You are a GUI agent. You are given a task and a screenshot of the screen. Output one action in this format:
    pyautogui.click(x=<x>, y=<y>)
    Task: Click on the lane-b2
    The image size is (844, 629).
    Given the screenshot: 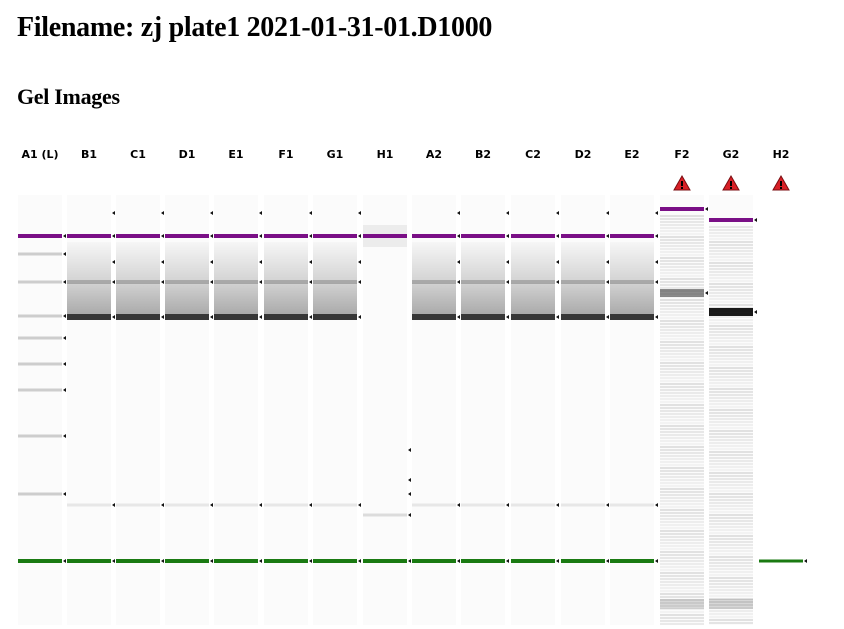 What is the action you would take?
    pyautogui.click(x=485, y=410)
    